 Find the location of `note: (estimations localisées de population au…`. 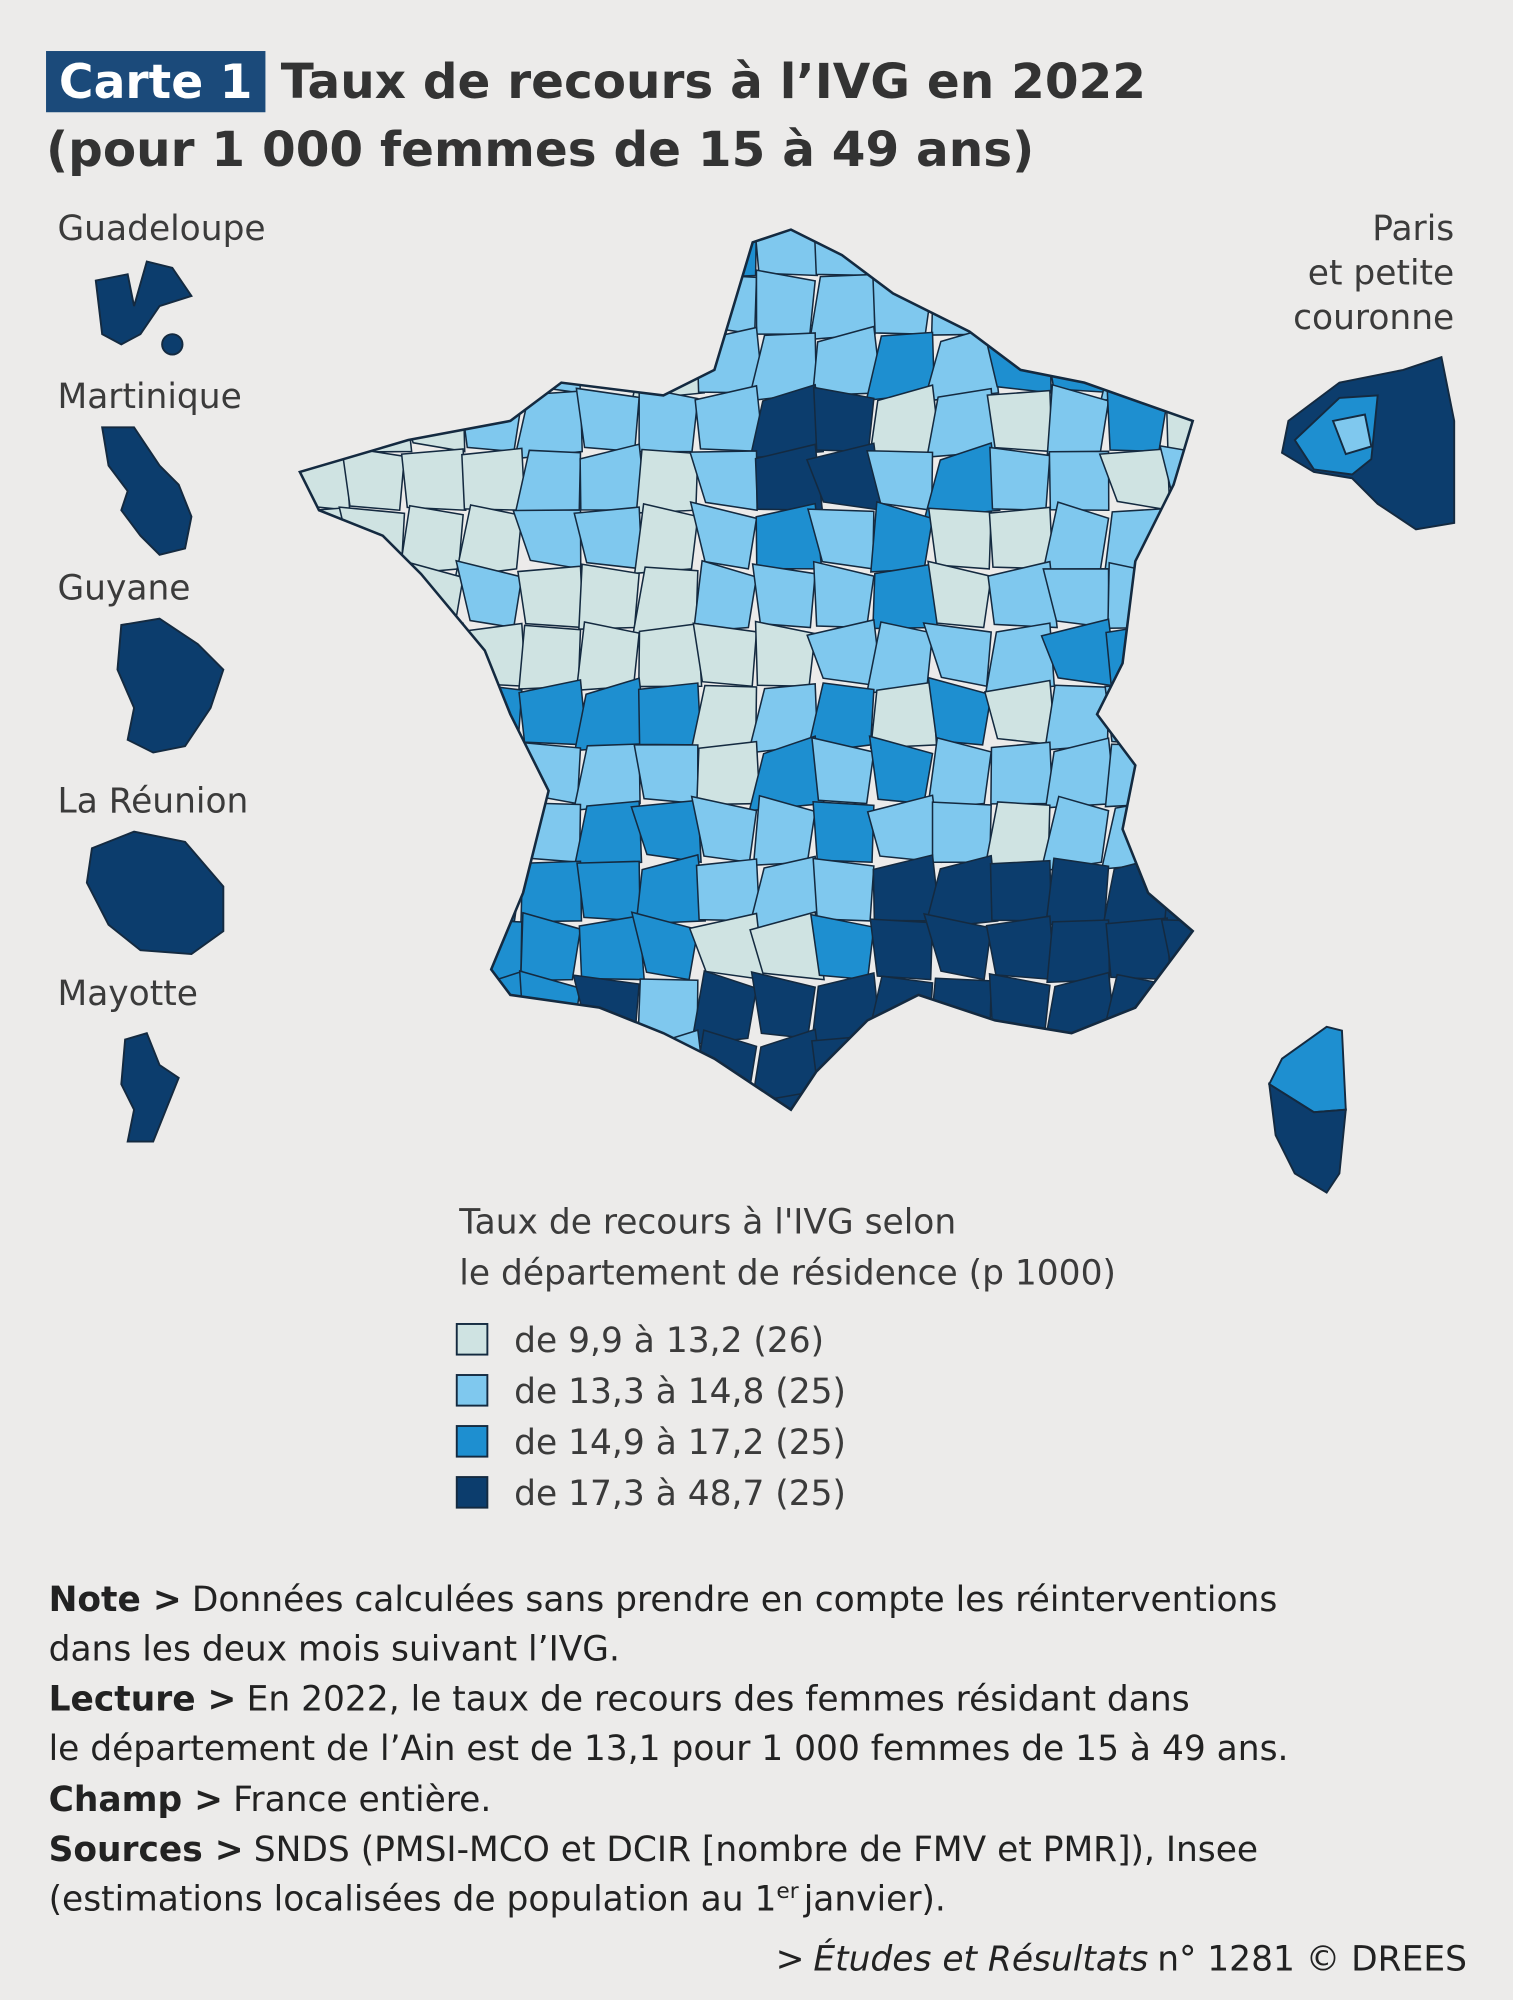

note: (estimations localisées de population au… is located at coordinates (497, 1899).